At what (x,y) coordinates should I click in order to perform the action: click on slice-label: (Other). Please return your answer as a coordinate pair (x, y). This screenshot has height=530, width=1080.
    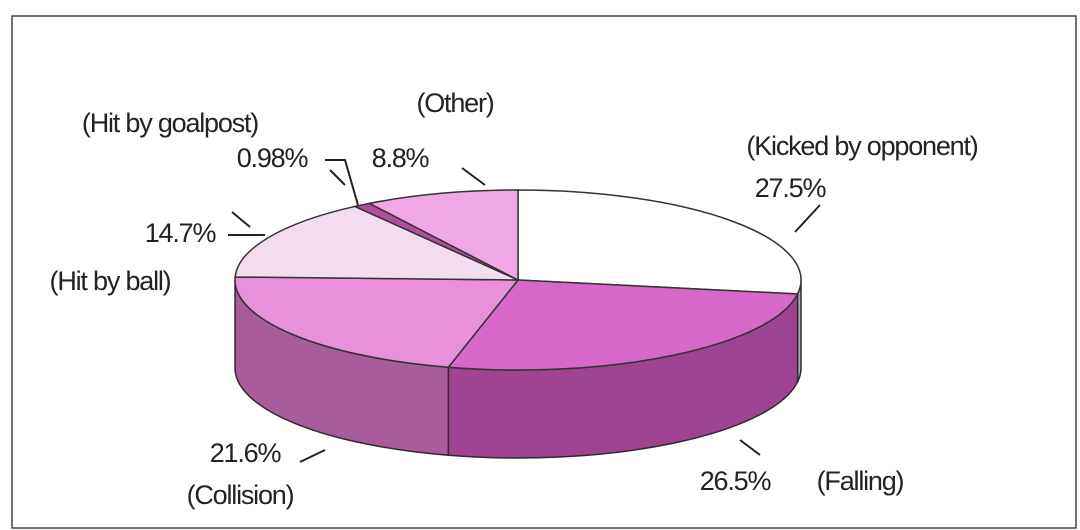
    Looking at the image, I should click on (454, 103).